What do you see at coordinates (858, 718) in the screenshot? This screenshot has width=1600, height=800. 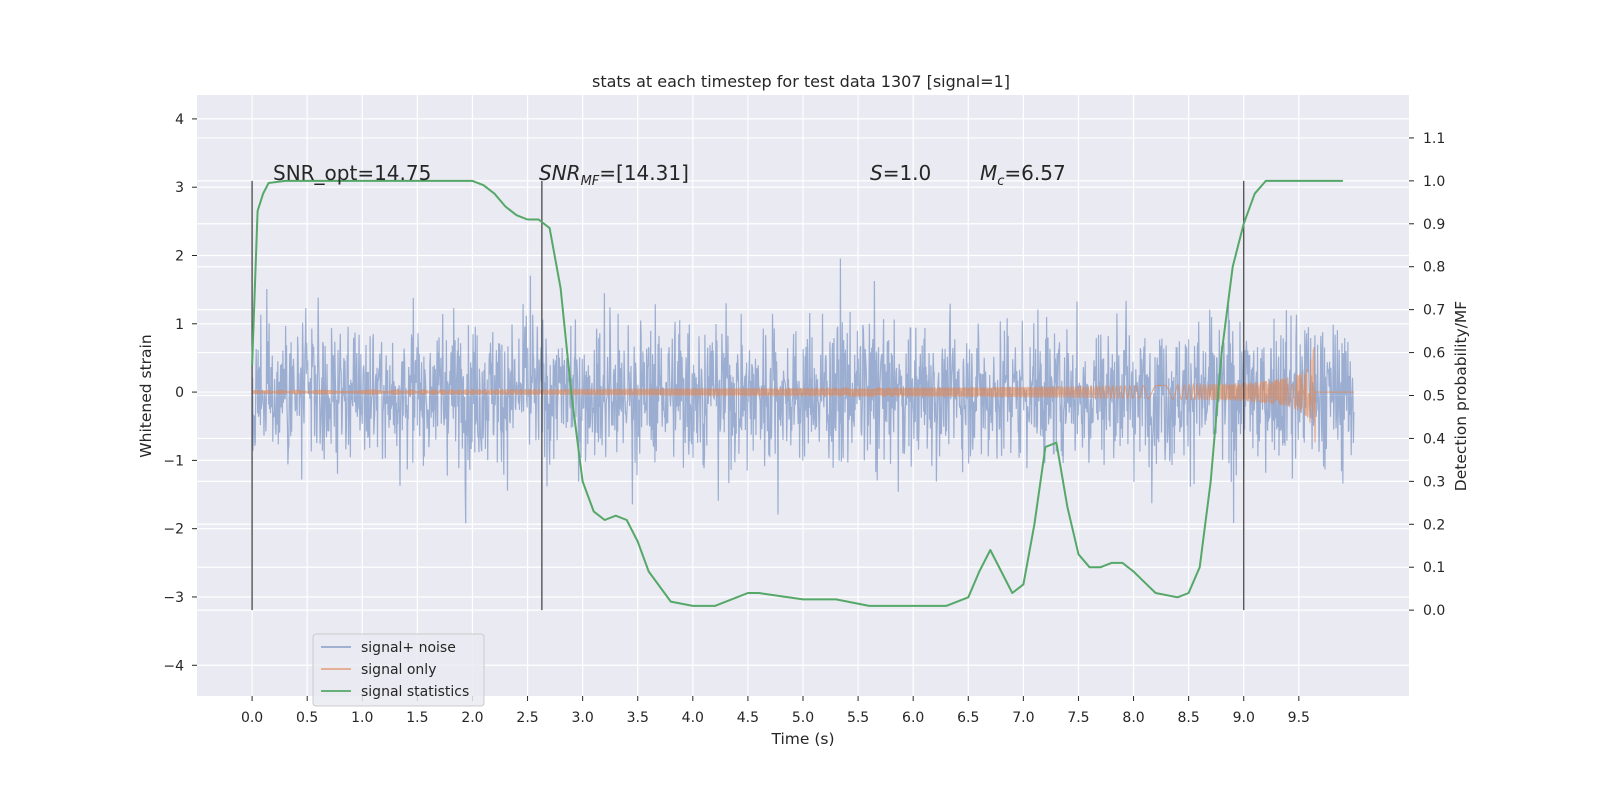 I see `x-tick-label: 5.5` at bounding box center [858, 718].